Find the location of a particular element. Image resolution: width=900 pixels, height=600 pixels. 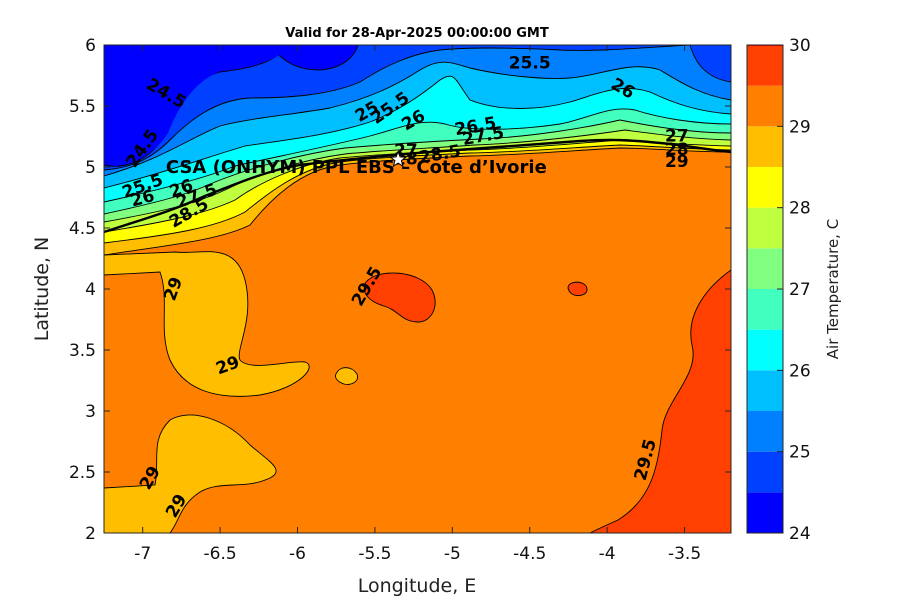

band-28.5-29-west is located at coordinates (207, 324).